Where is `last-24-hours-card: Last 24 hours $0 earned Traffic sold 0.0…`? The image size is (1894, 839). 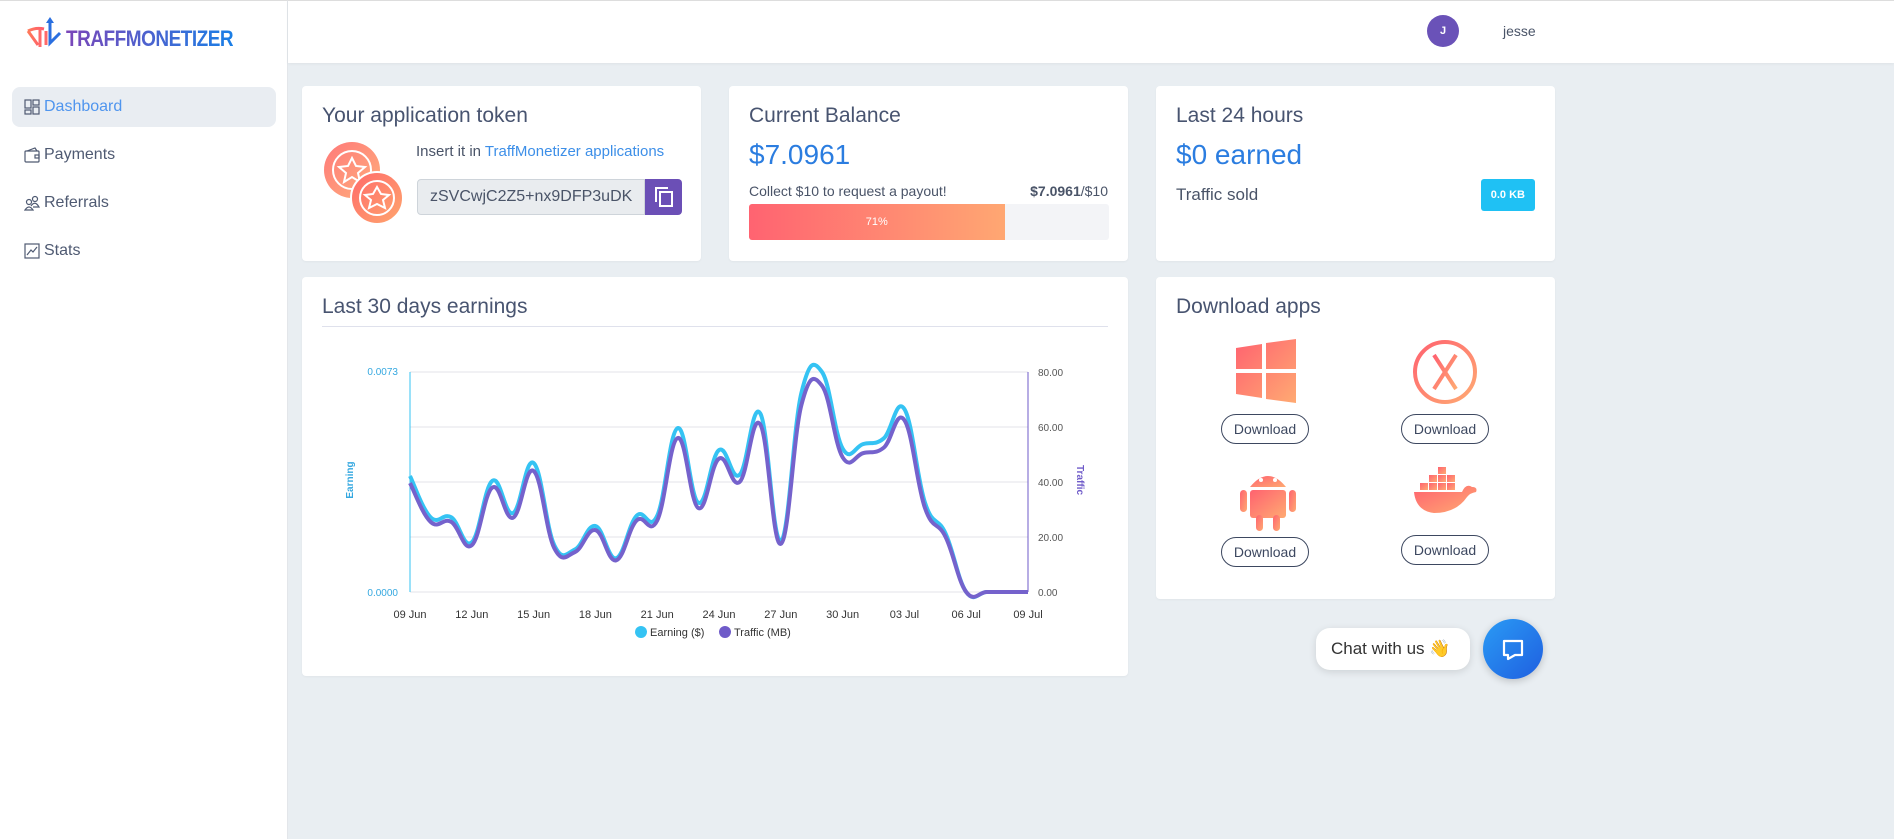 last-24-hours-card: Last 24 hours $0 earned Traffic sold 0.0… is located at coordinates (1355, 173).